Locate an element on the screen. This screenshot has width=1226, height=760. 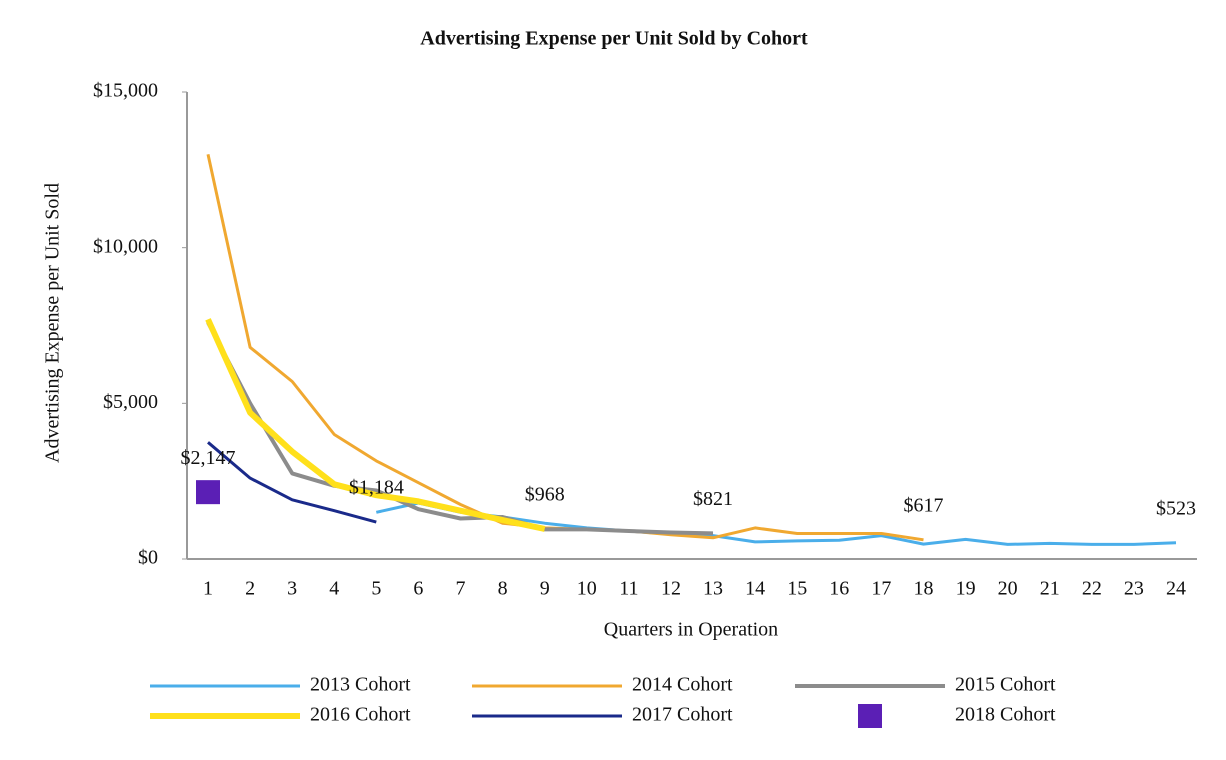
legend-label: 2013 Cohort is located at coordinates (360, 685).